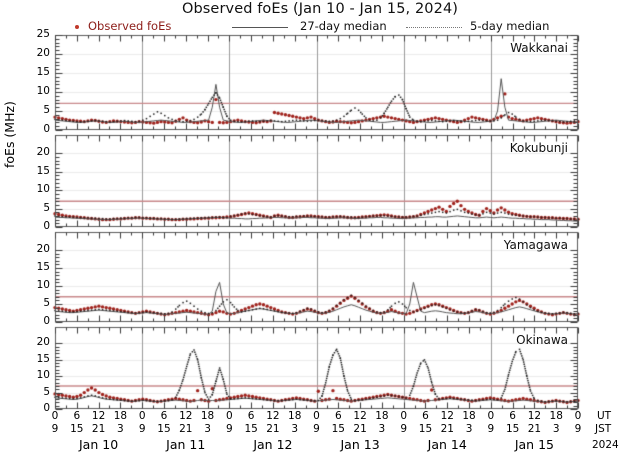 Image resolution: width=640 pixels, height=457 pixels. Describe the element at coordinates (604, 416) in the screenshot. I see `ut-axis-label: UT` at that location.